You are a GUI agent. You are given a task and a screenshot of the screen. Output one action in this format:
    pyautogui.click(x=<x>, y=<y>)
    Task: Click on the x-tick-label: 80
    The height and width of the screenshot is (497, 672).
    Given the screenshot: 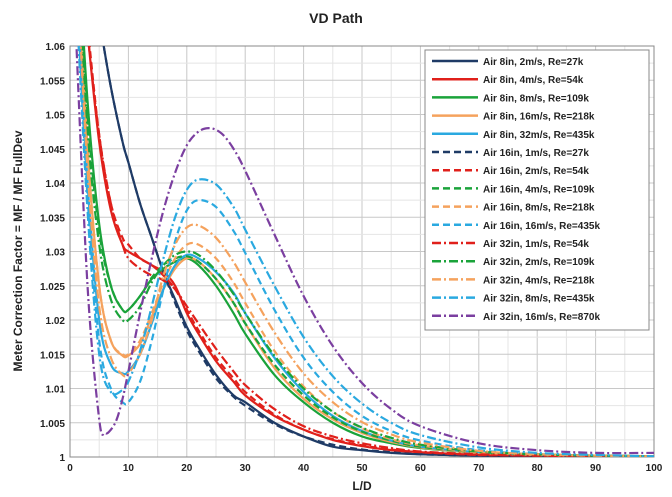 What is the action you would take?
    pyautogui.click(x=538, y=468)
    